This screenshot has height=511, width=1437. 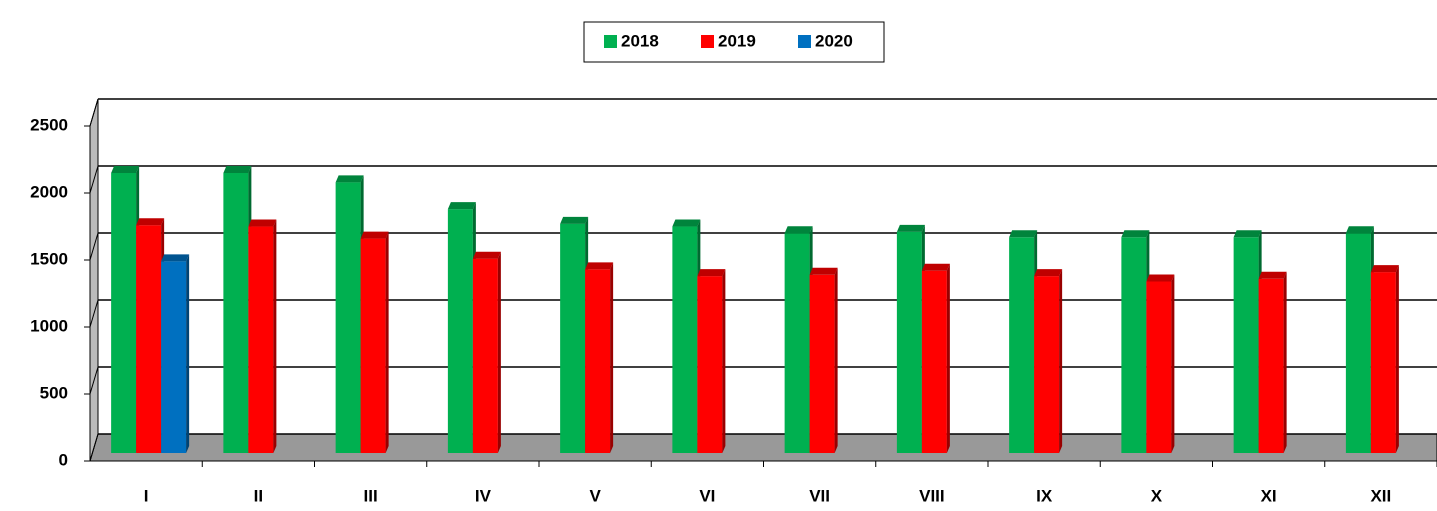 I want to click on y-tick-label: 1000, so click(x=49, y=325).